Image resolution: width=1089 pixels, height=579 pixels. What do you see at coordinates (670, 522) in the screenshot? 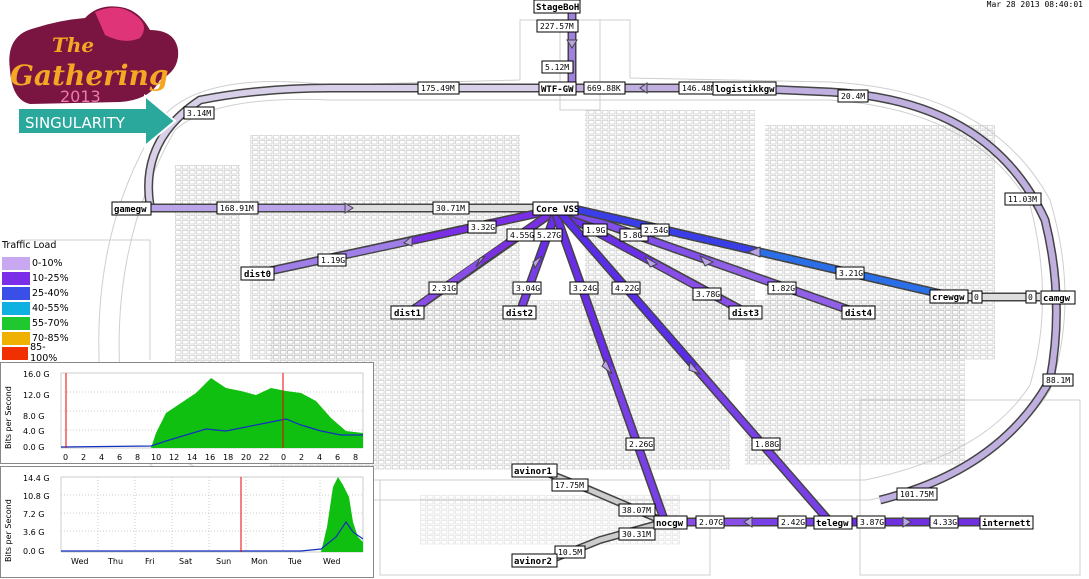
I see `node-nocgw: nocgw` at bounding box center [670, 522].